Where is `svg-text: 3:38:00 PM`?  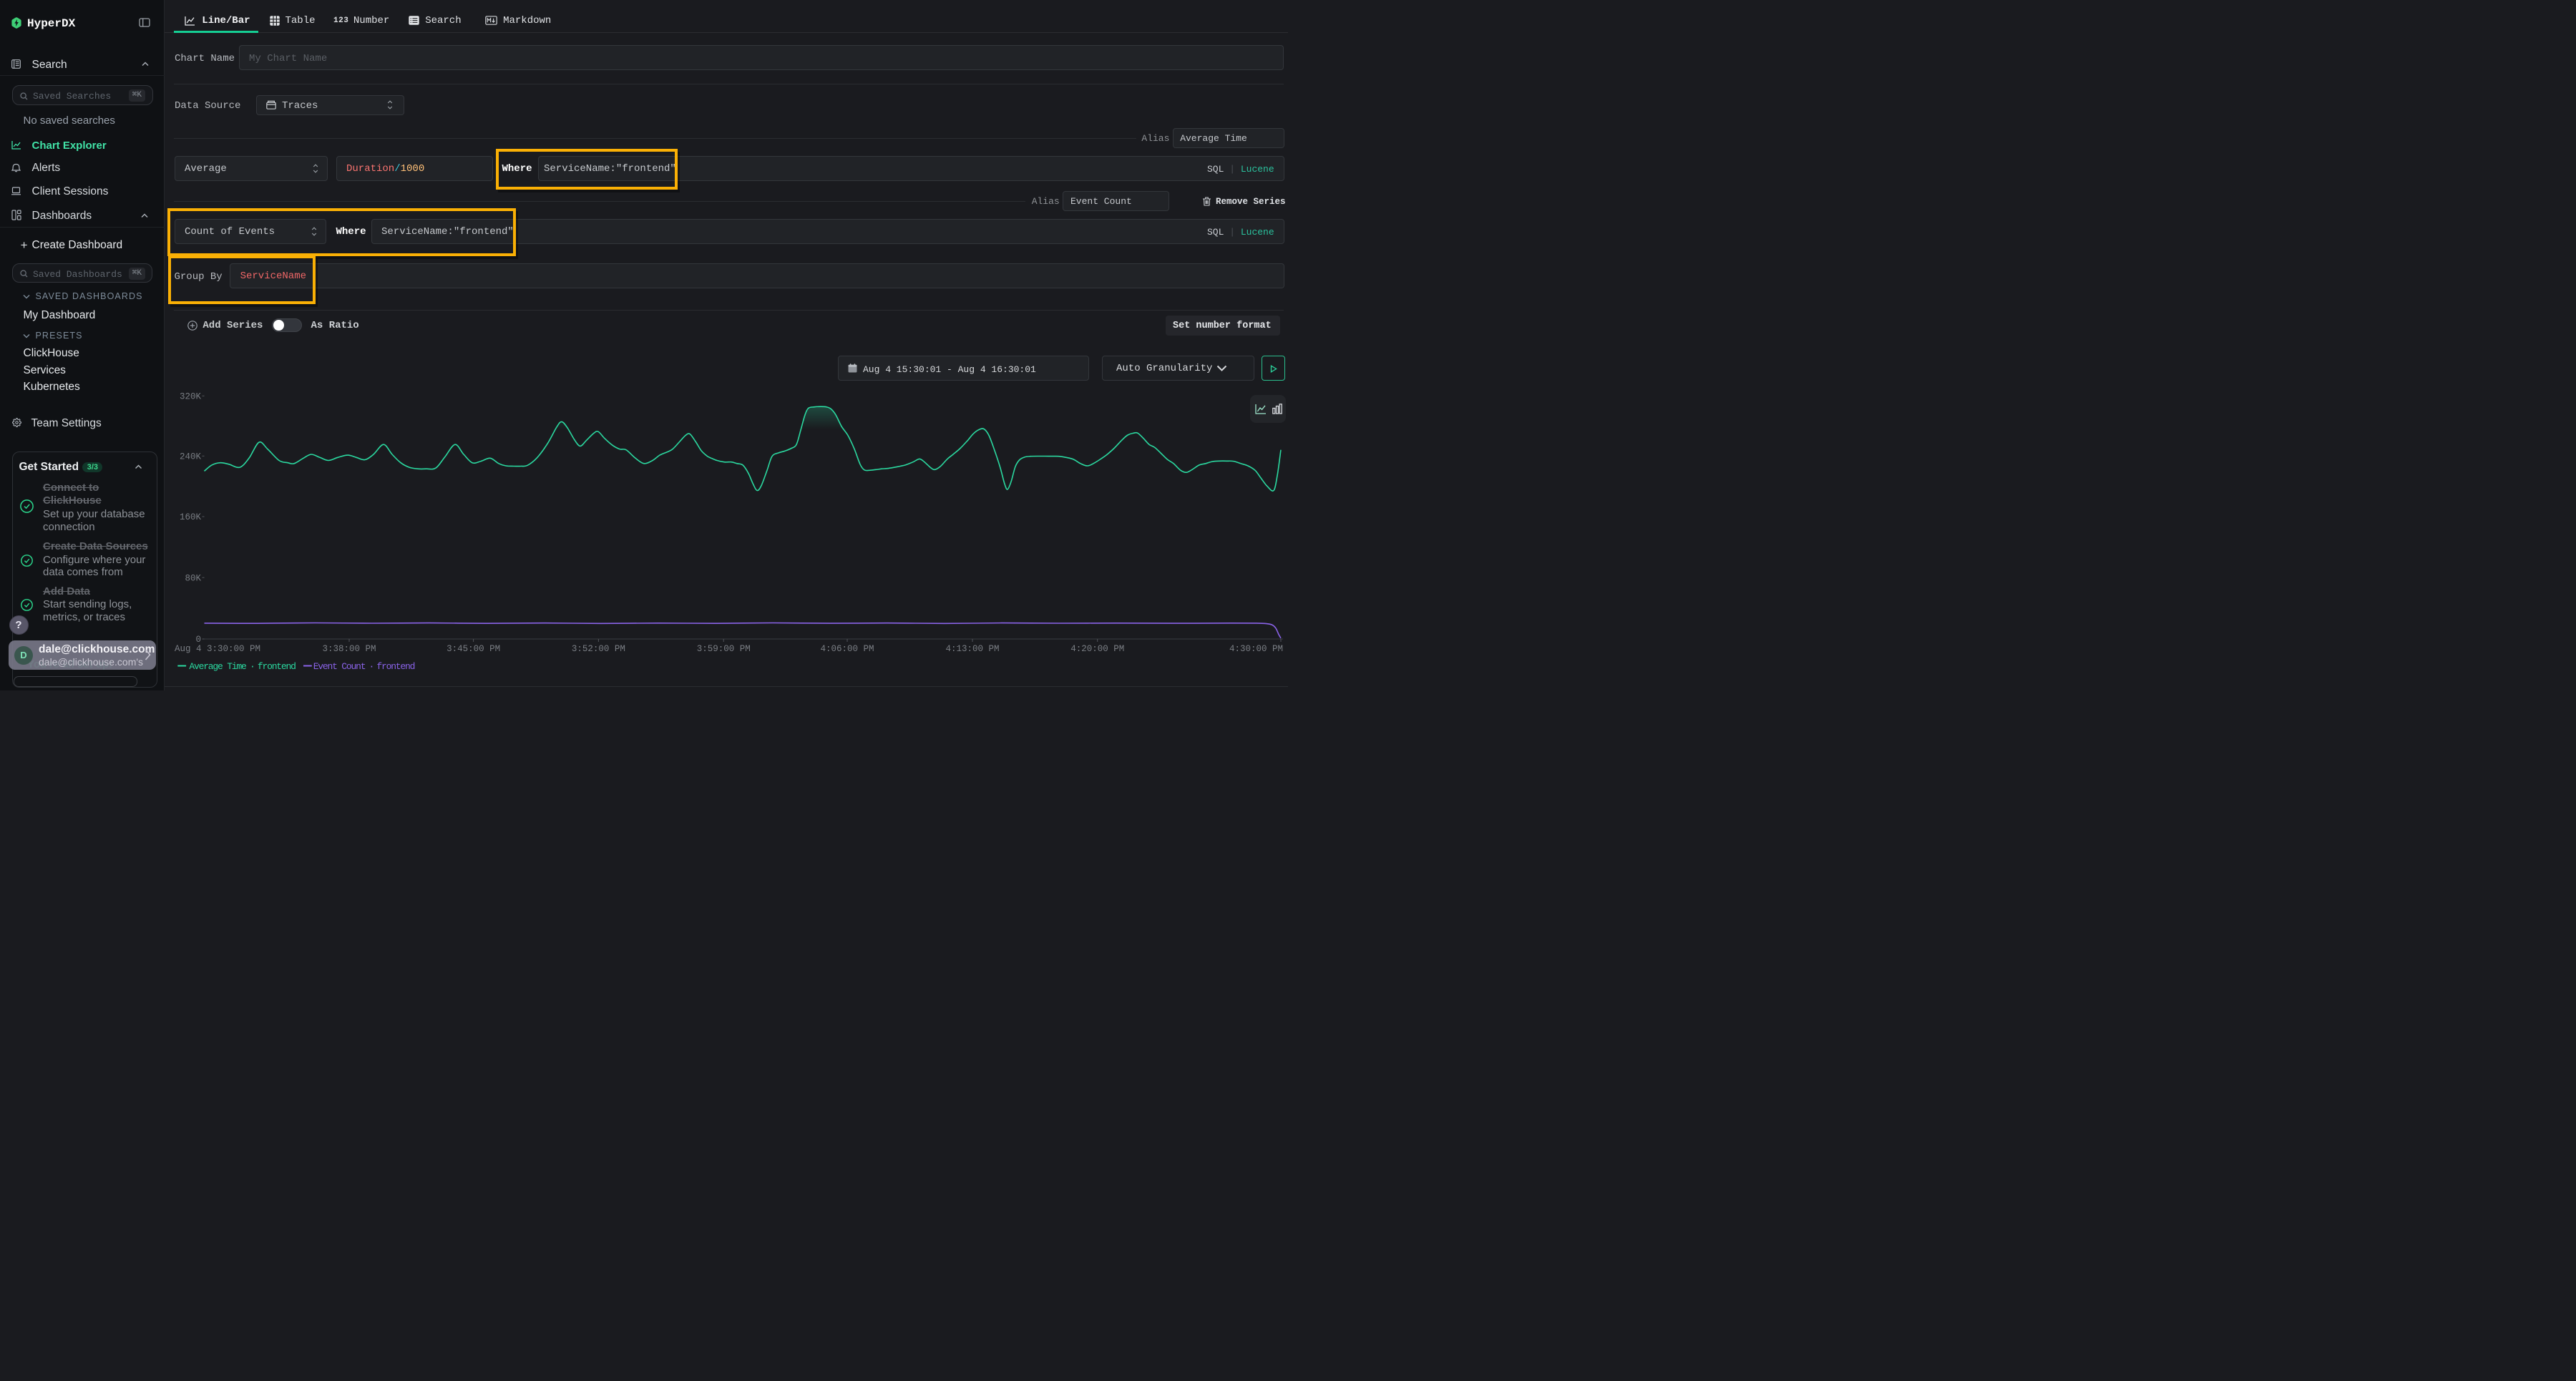 svg-text: 3:38:00 PM is located at coordinates (349, 649).